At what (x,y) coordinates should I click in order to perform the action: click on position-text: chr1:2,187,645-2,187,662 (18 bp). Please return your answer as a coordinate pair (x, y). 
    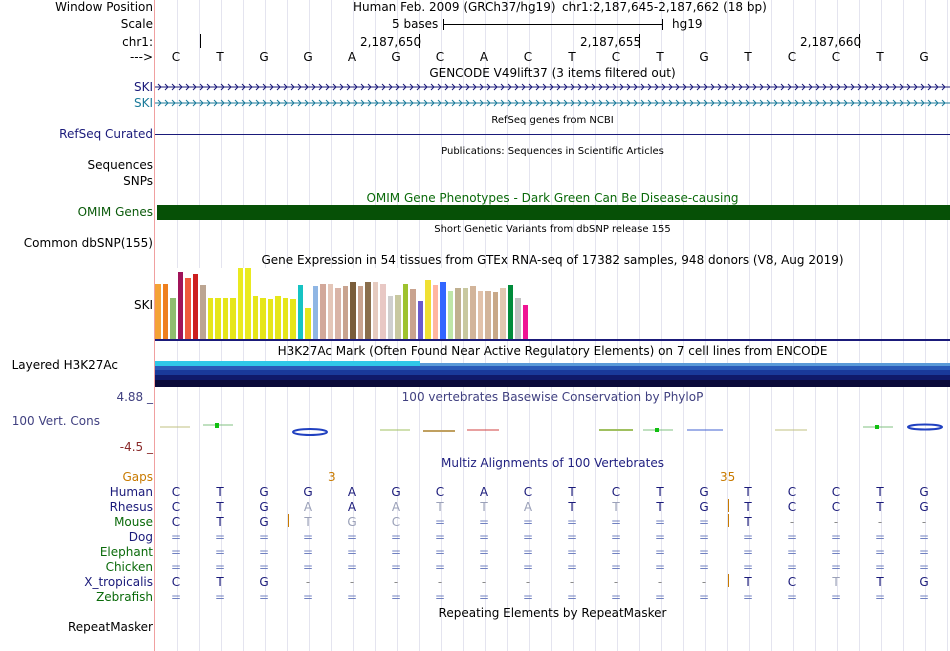
    Looking at the image, I should click on (664, 7).